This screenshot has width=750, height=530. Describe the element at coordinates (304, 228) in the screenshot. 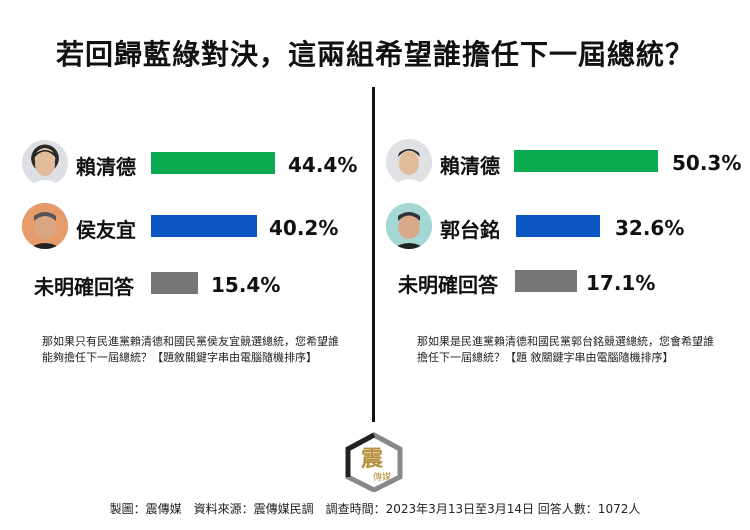

I see `value-hou: 40.2%` at that location.